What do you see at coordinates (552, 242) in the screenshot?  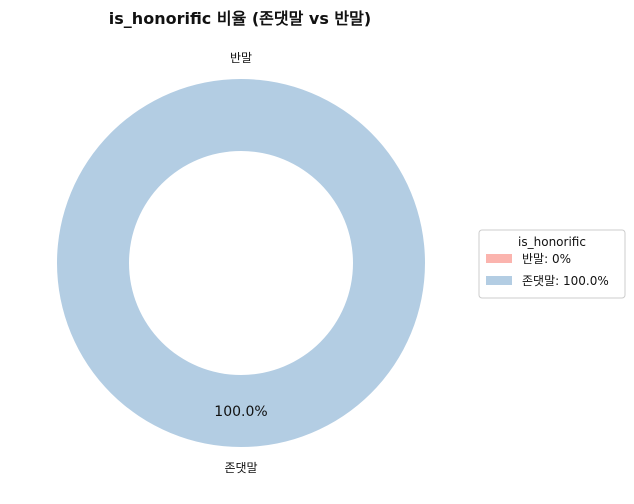 I see `legend-title: is_honorific` at bounding box center [552, 242].